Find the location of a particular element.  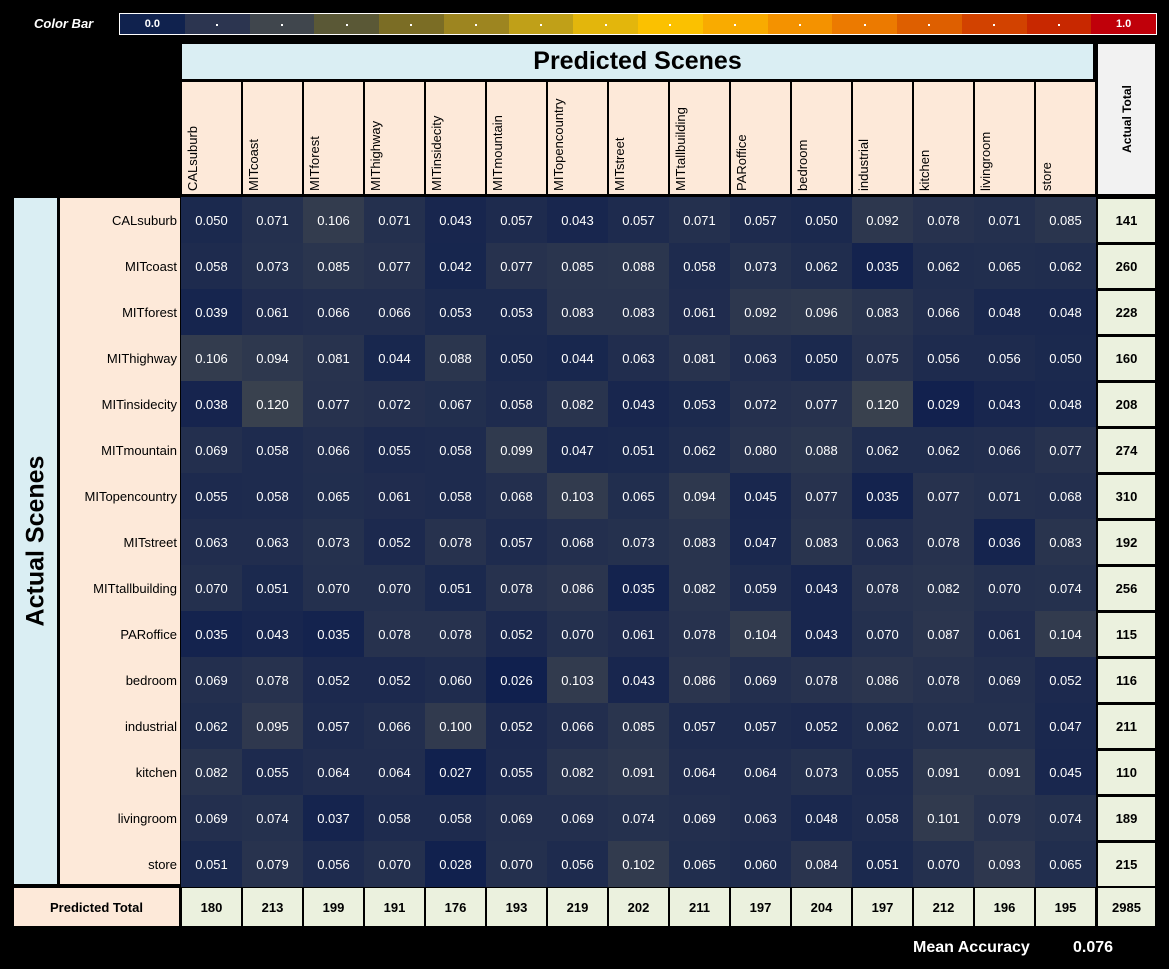

heatmap-cell: 0.055 is located at coordinates (211, 496).